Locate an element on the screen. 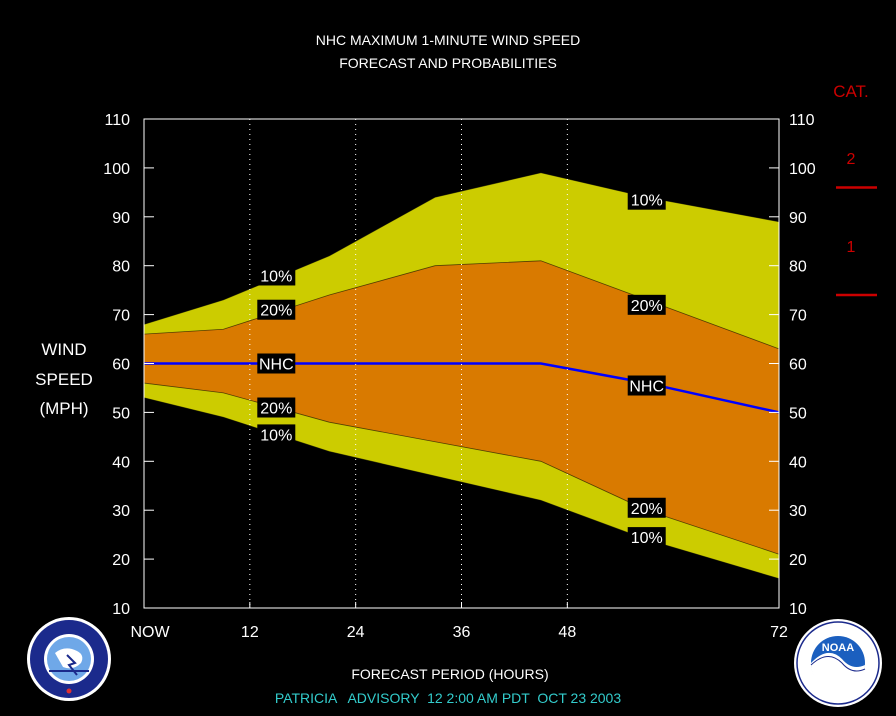 Image resolution: width=896 pixels, height=716 pixels. x-tick-label: 72 is located at coordinates (779, 632).